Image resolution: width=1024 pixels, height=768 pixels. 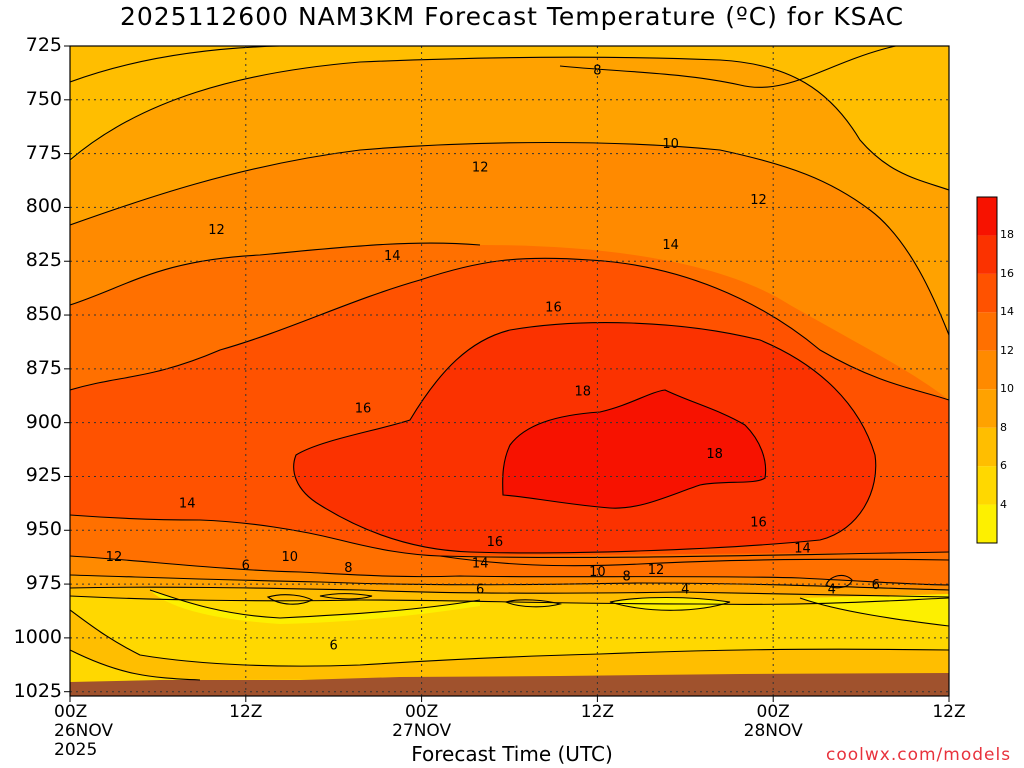 I want to click on contour-4-small-b, so click(x=346, y=596).